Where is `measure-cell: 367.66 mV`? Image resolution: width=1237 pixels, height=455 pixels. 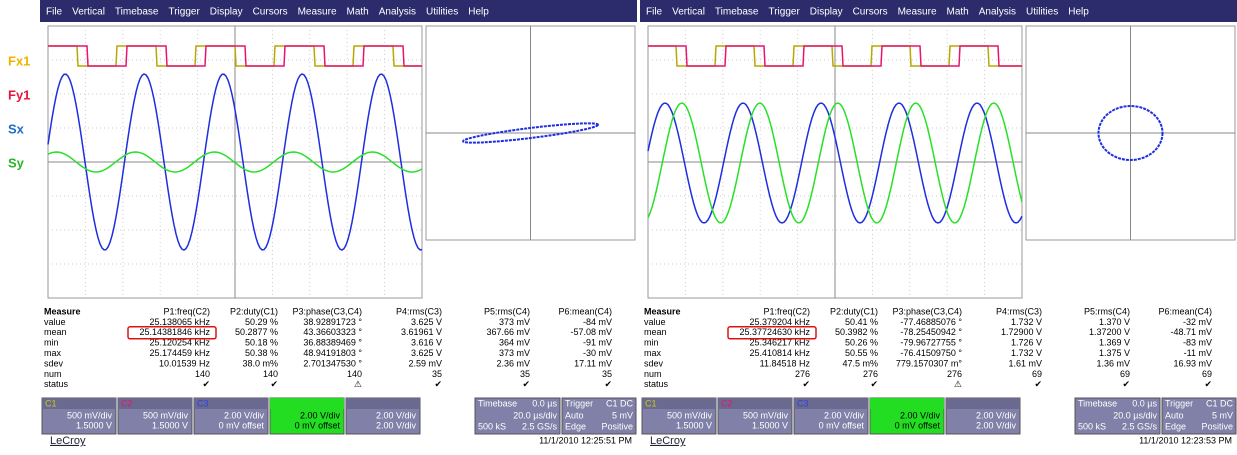 measure-cell: 367.66 mV is located at coordinates (508, 332).